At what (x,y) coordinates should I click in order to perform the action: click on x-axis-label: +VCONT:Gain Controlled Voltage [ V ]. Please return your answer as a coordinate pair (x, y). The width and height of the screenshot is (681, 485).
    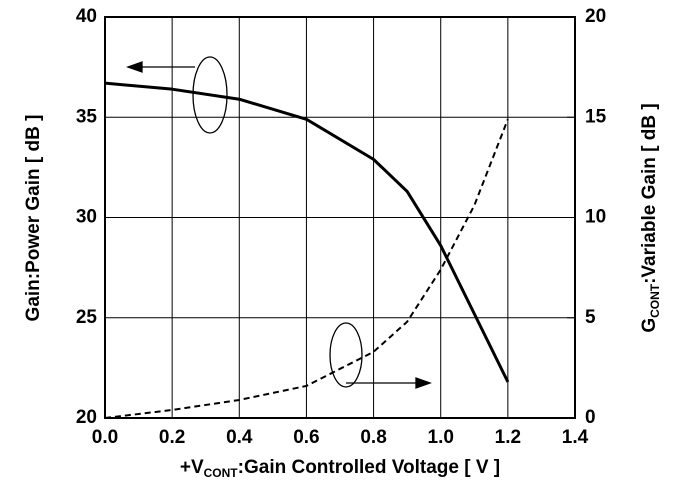
    Looking at the image, I should click on (340, 468).